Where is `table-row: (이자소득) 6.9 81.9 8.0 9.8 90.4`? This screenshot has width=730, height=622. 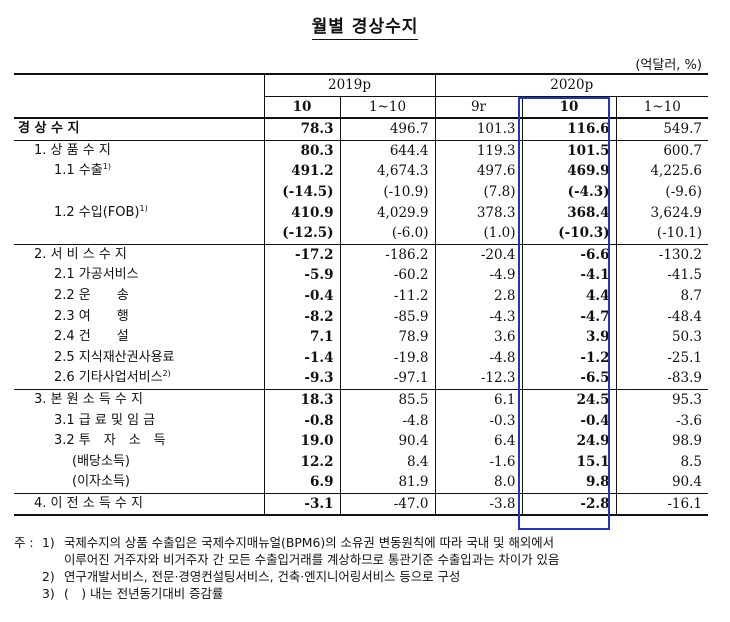 table-row: (이자소득) 6.9 81.9 8.0 9.8 90.4 is located at coordinates (361, 483).